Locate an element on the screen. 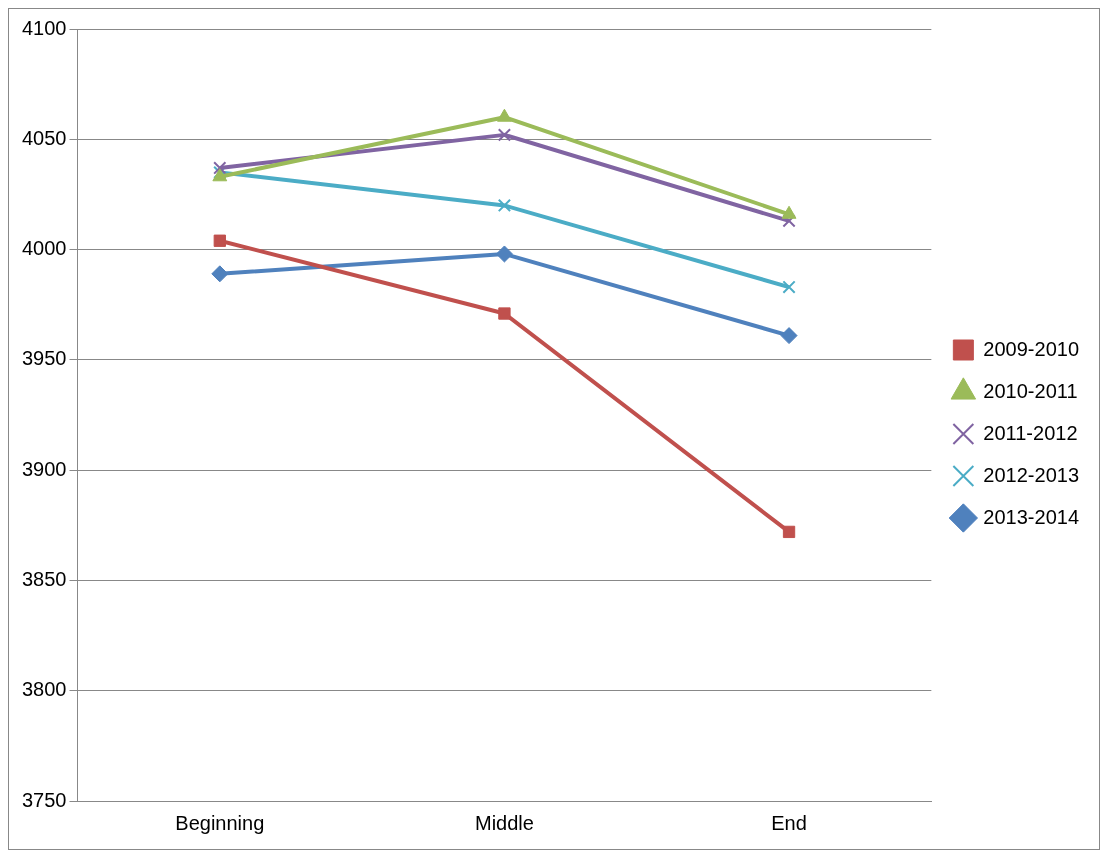  legend-label: 2009-2010 is located at coordinates (1031, 348).